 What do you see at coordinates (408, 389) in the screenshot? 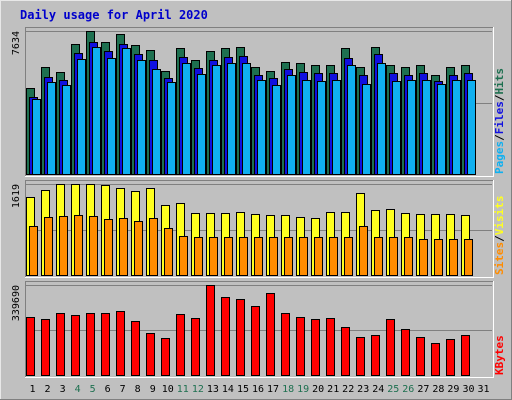
I see `x-tick-label-26: 26` at bounding box center [408, 389].